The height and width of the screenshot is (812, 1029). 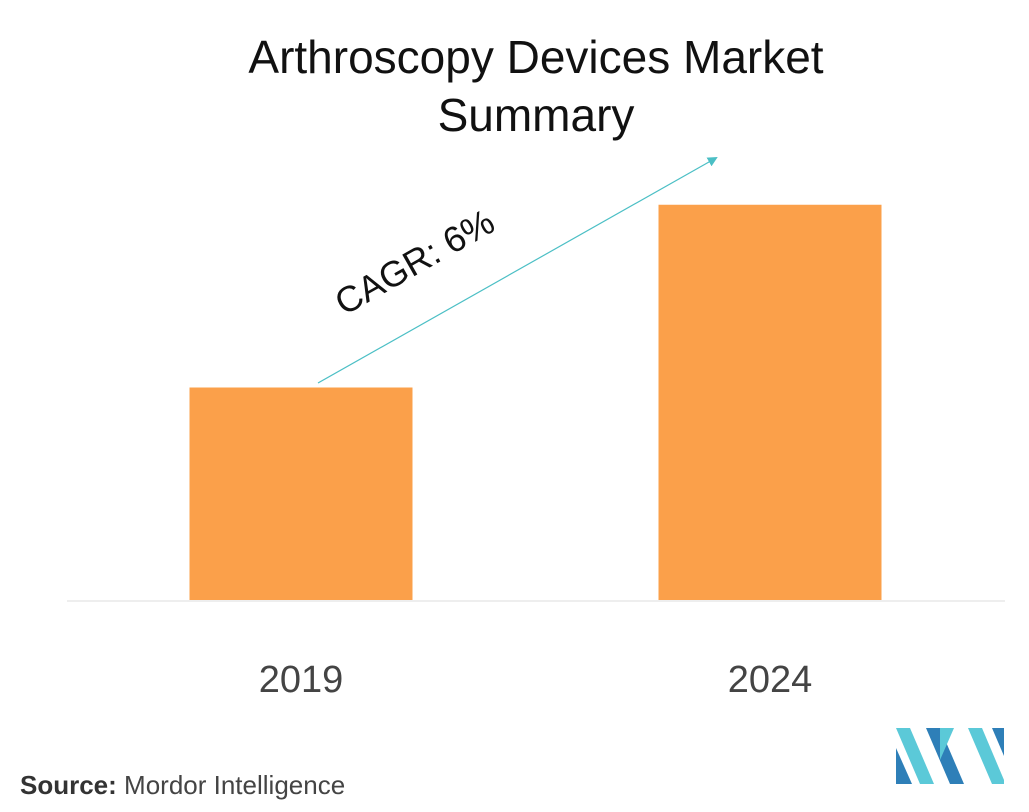 What do you see at coordinates (517, 270) in the screenshot?
I see `cagr-arrow` at bounding box center [517, 270].